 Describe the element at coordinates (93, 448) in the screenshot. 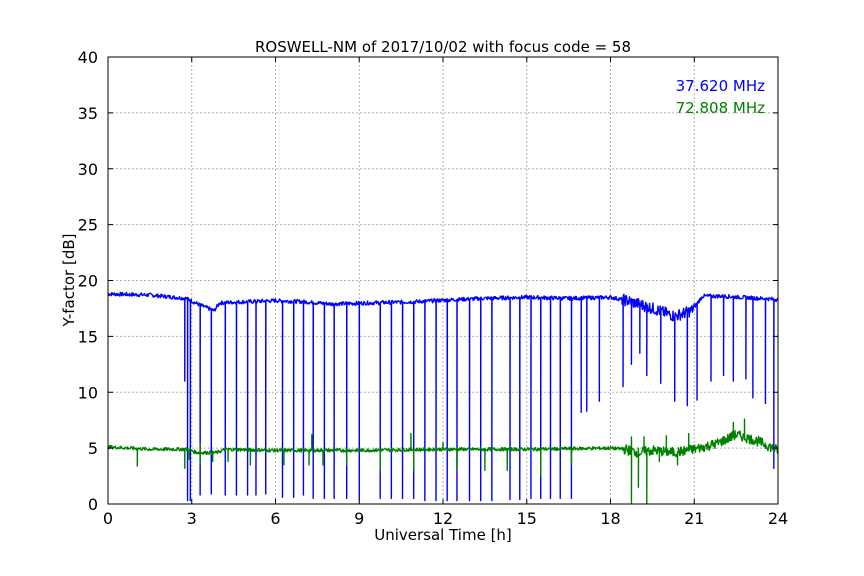

I see `y-tick-label: 5` at that location.